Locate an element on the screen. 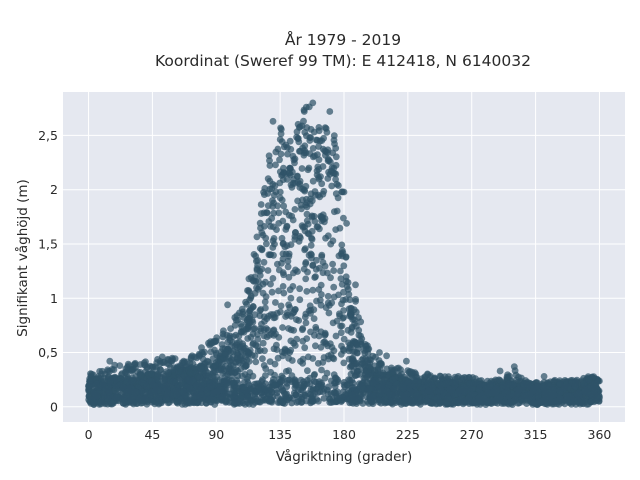  x-tick-label: 0 is located at coordinates (89, 434).